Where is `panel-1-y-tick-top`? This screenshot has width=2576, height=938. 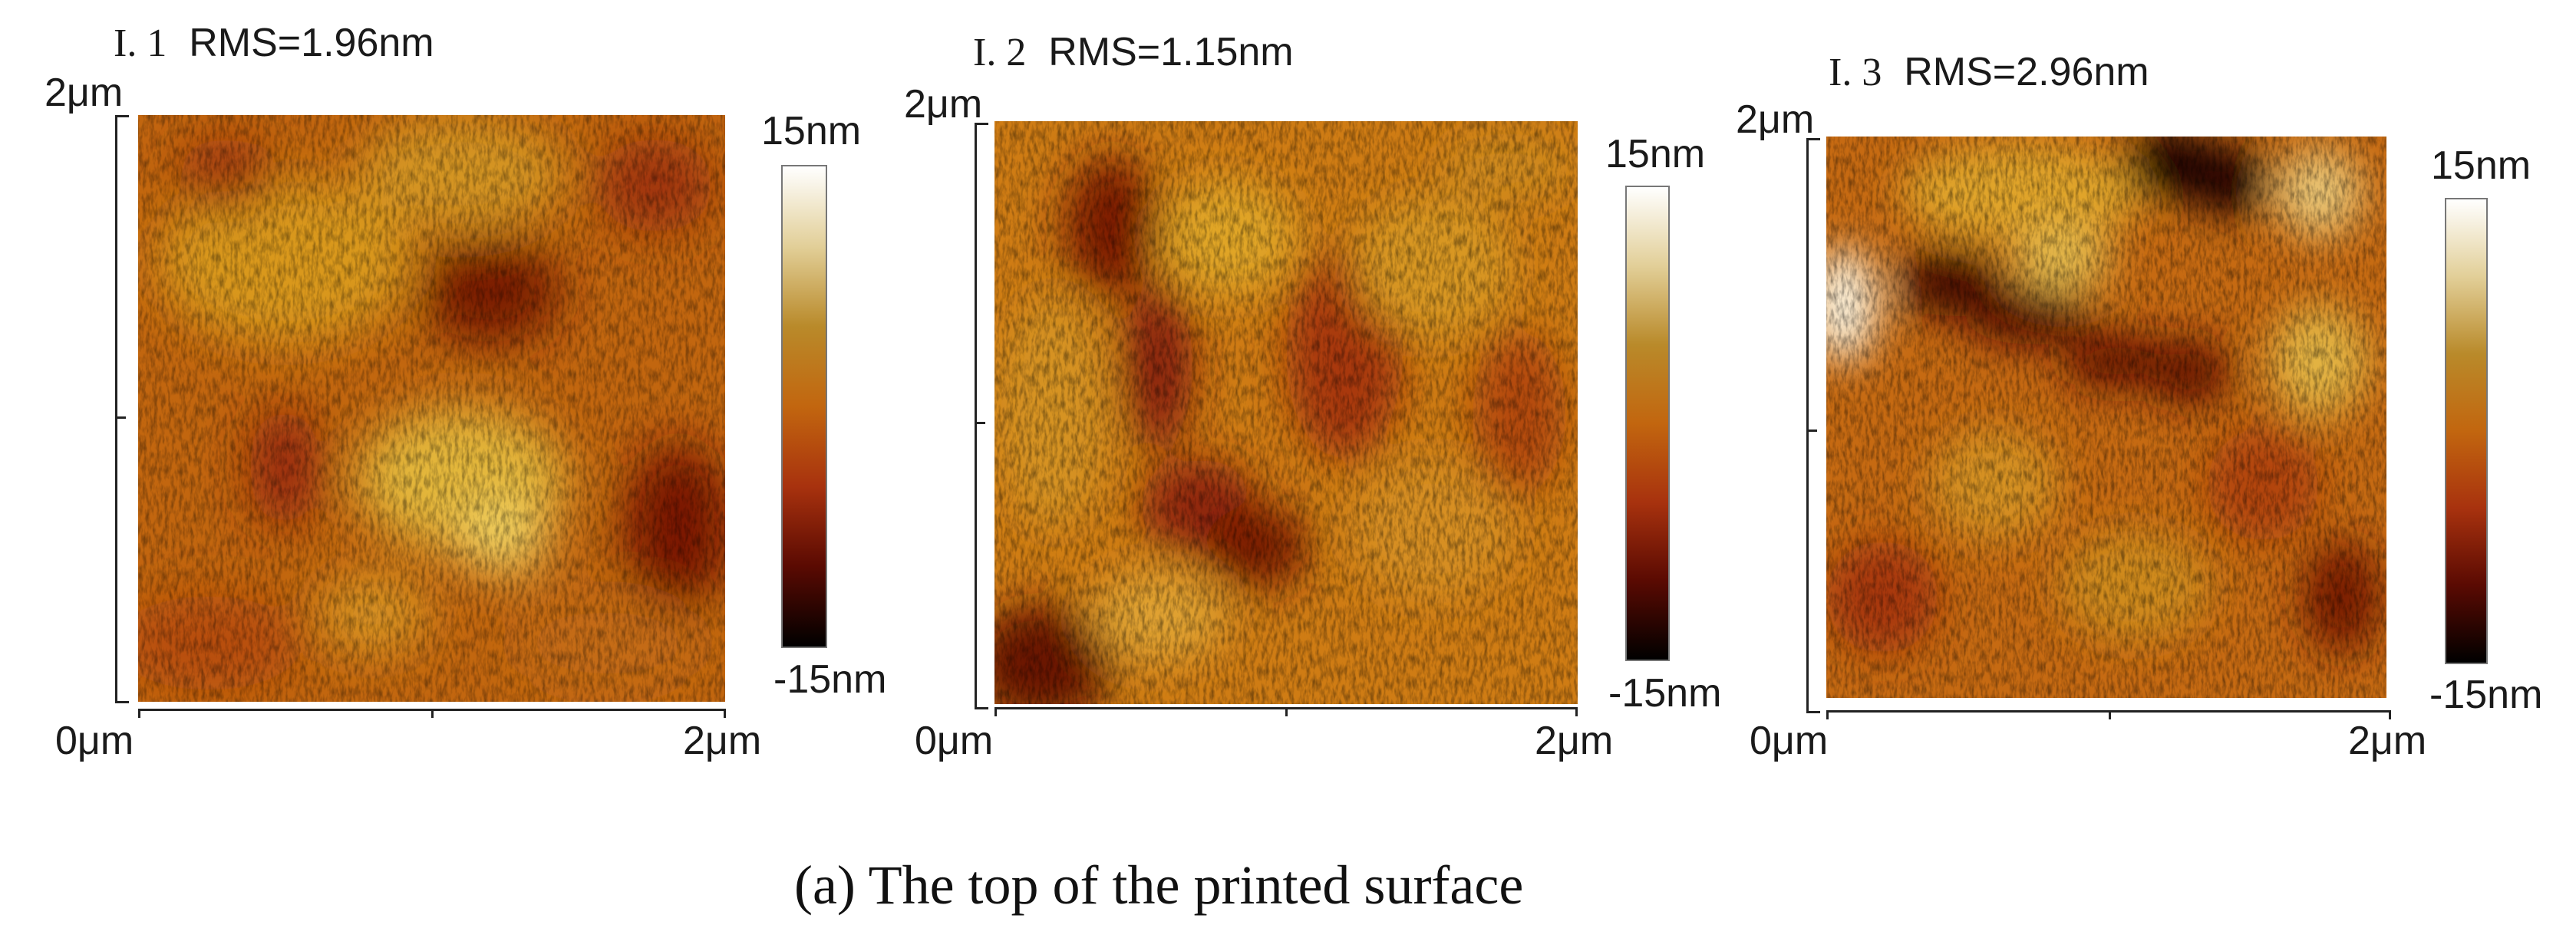 panel-1-y-tick-top is located at coordinates (122, 116).